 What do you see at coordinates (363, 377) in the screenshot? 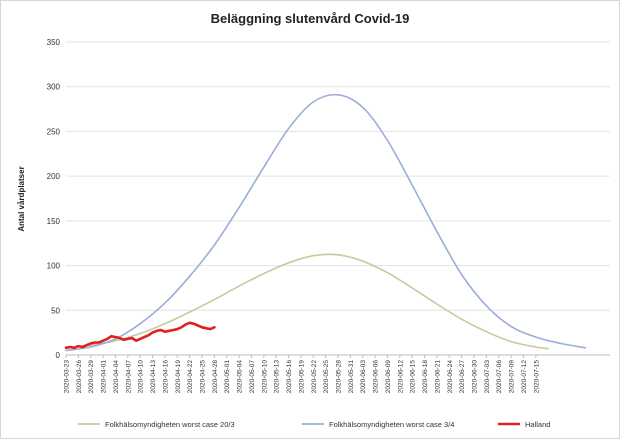
I see `x-tick-label: 2020-06-03` at bounding box center [363, 377].